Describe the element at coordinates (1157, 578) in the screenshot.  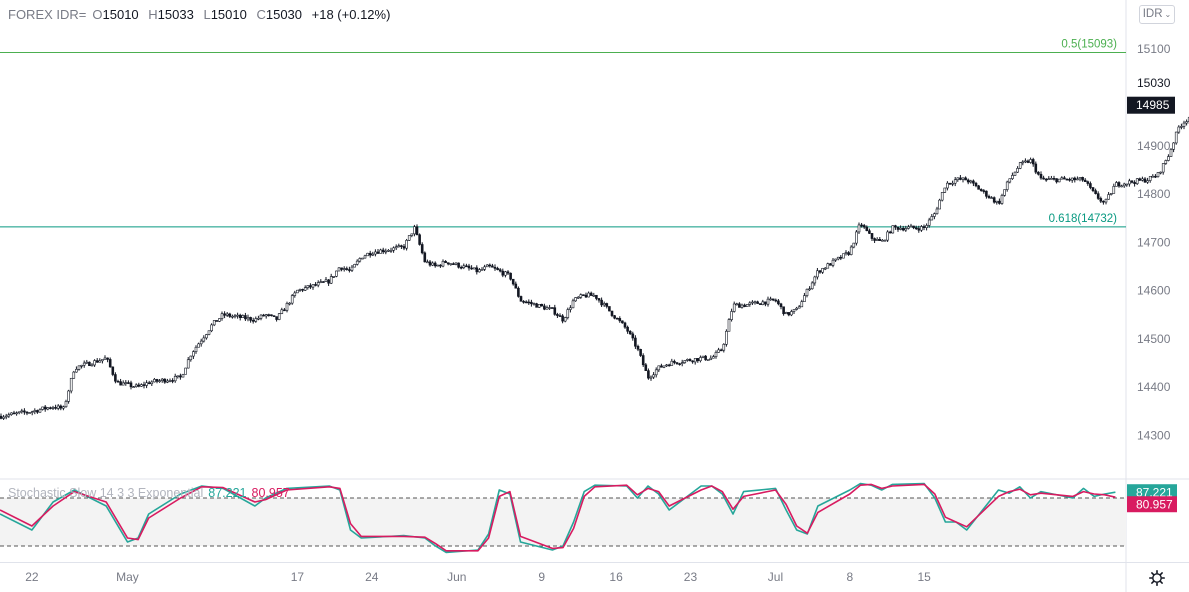
I see `gear-icon` at that location.